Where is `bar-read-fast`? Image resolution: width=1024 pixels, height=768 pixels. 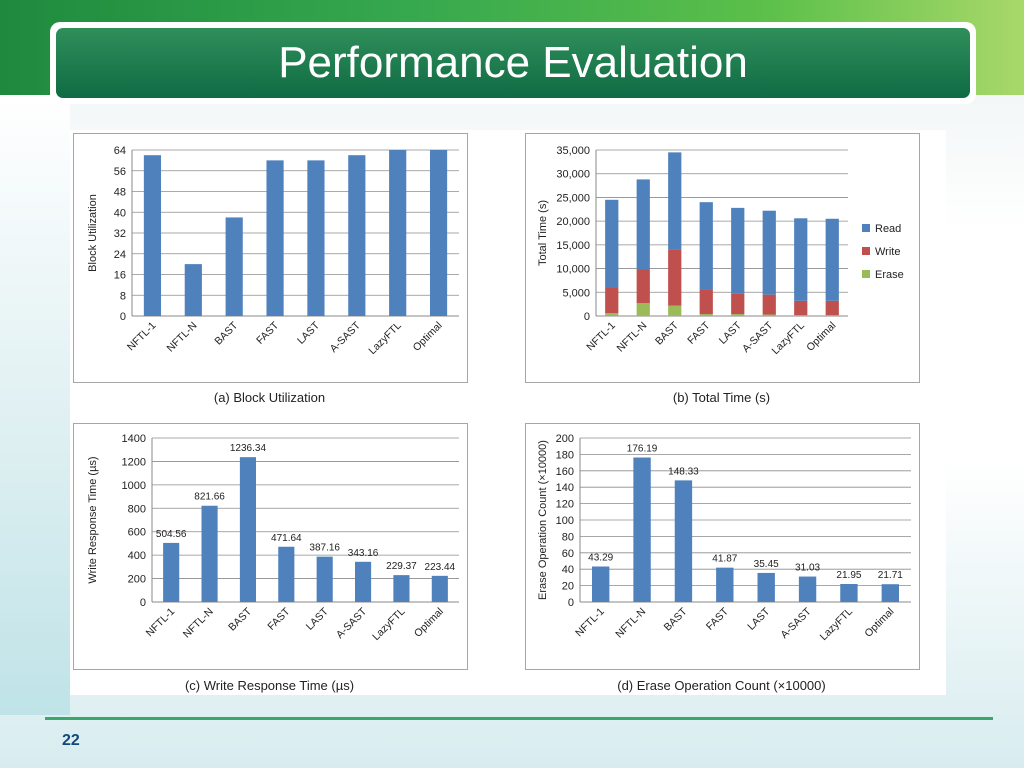
bar-read-fast is located at coordinates (706, 246).